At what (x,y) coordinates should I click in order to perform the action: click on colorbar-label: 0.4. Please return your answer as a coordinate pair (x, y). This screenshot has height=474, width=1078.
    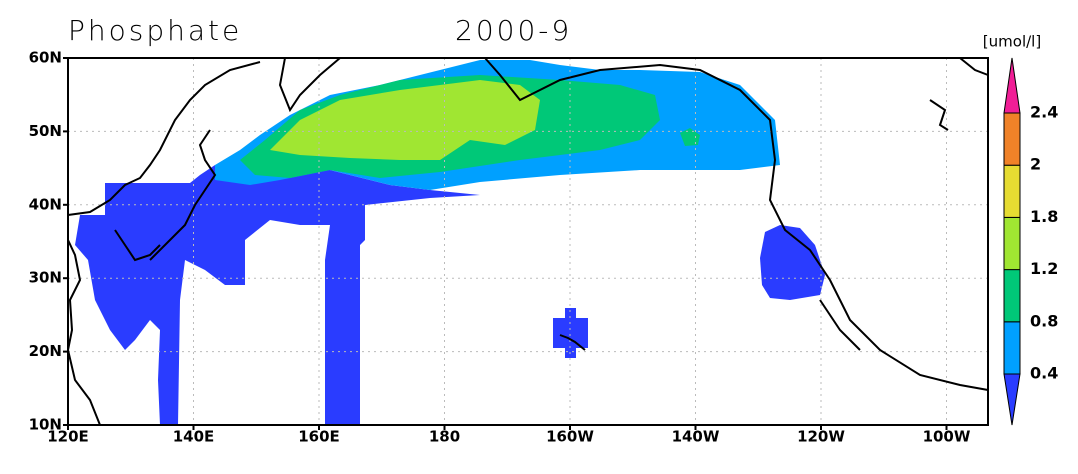
    Looking at the image, I should click on (1044, 373).